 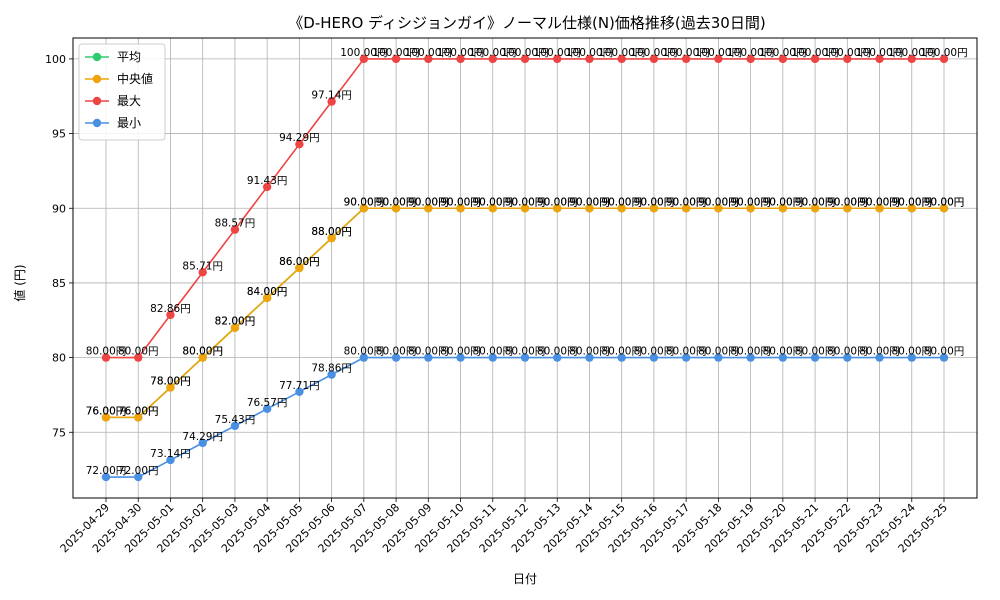 What do you see at coordinates (59, 358) in the screenshot?
I see `y-tick-label: 80` at bounding box center [59, 358].